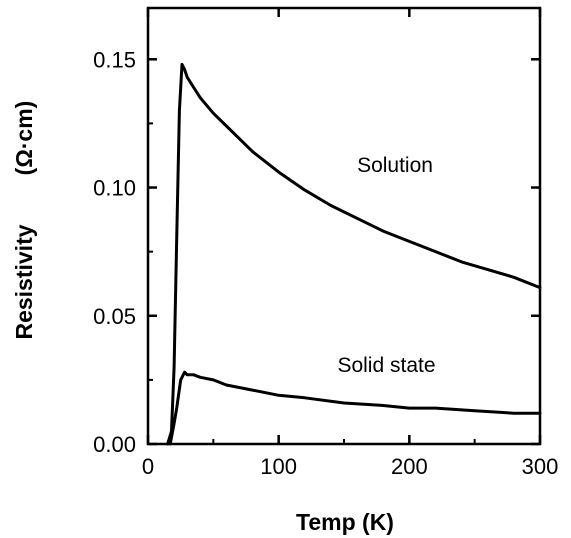 This screenshot has width=571, height=538. What do you see at coordinates (114, 316) in the screenshot?
I see `y-tick-label: 0.05` at bounding box center [114, 316].